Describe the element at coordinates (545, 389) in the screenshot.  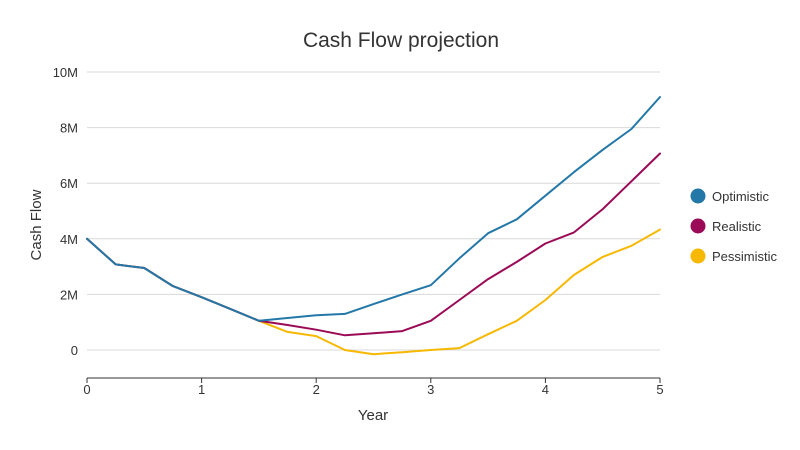
I see `x-tick-label: 4` at that location.